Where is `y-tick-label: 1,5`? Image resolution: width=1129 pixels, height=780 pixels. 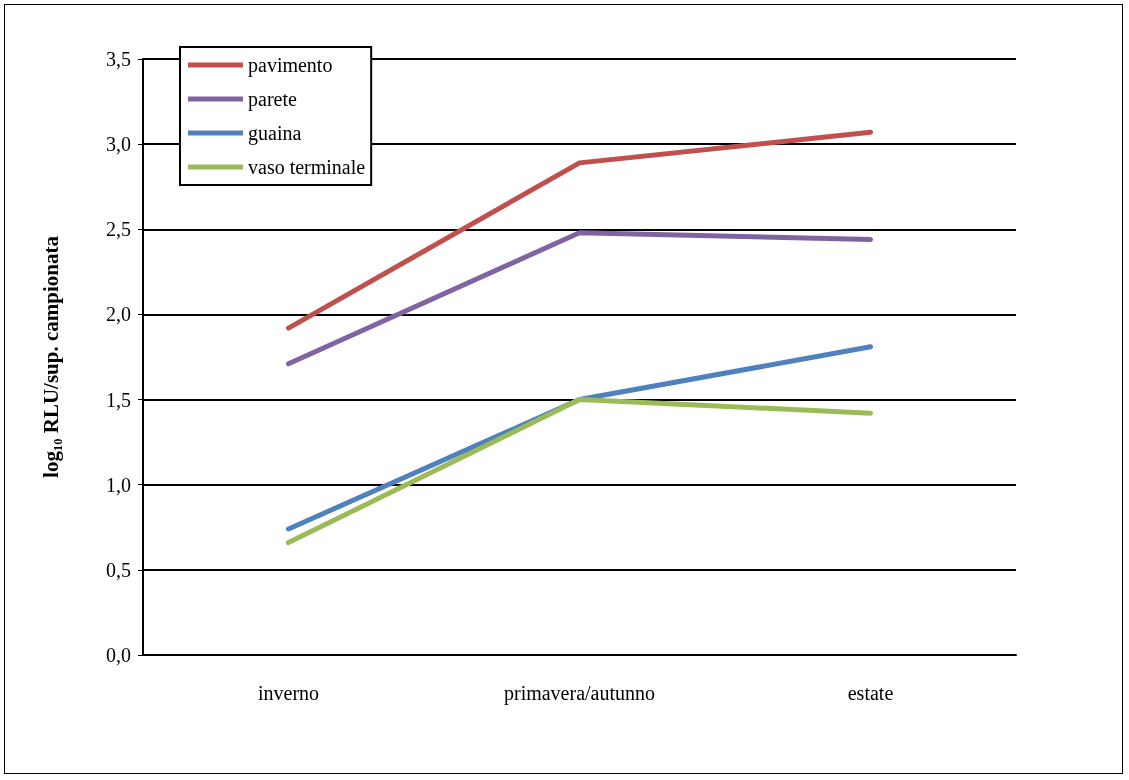
y-tick-label: 1,5 is located at coordinates (118, 399).